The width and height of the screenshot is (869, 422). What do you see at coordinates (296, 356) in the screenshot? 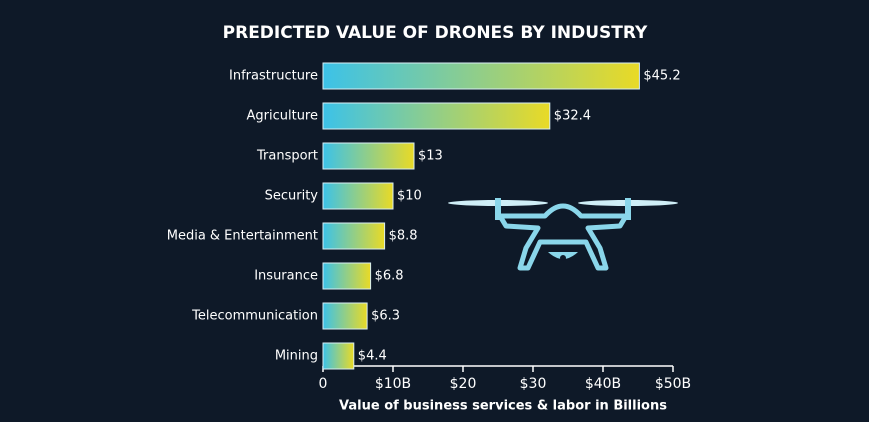
I see `y-tick-label: Mining` at bounding box center [296, 356].